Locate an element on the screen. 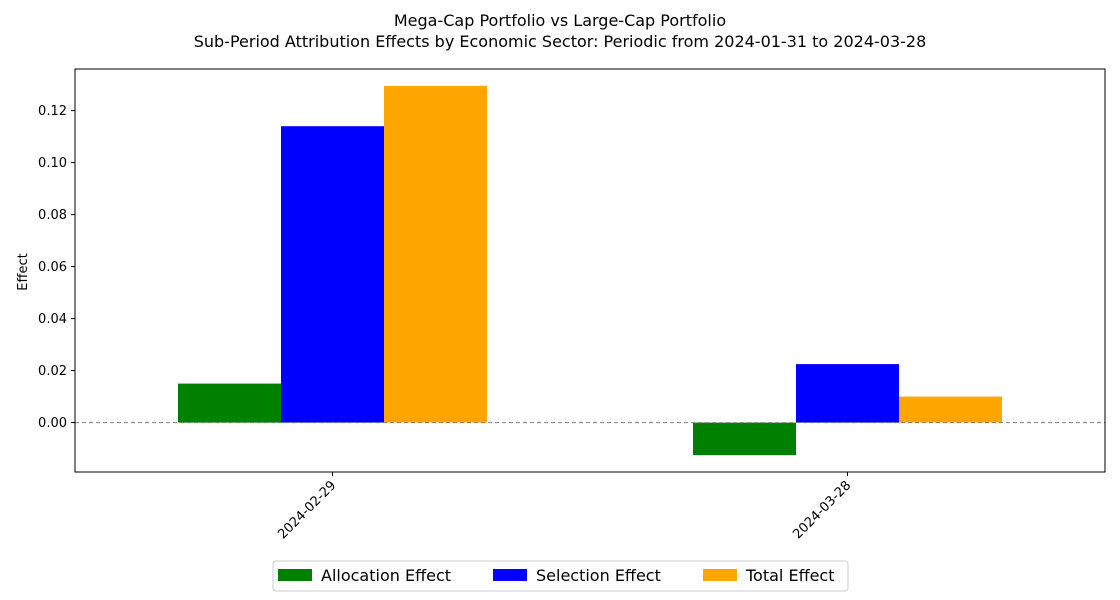 This screenshot has height=600, width=1120. legend-frame is located at coordinates (560, 576).